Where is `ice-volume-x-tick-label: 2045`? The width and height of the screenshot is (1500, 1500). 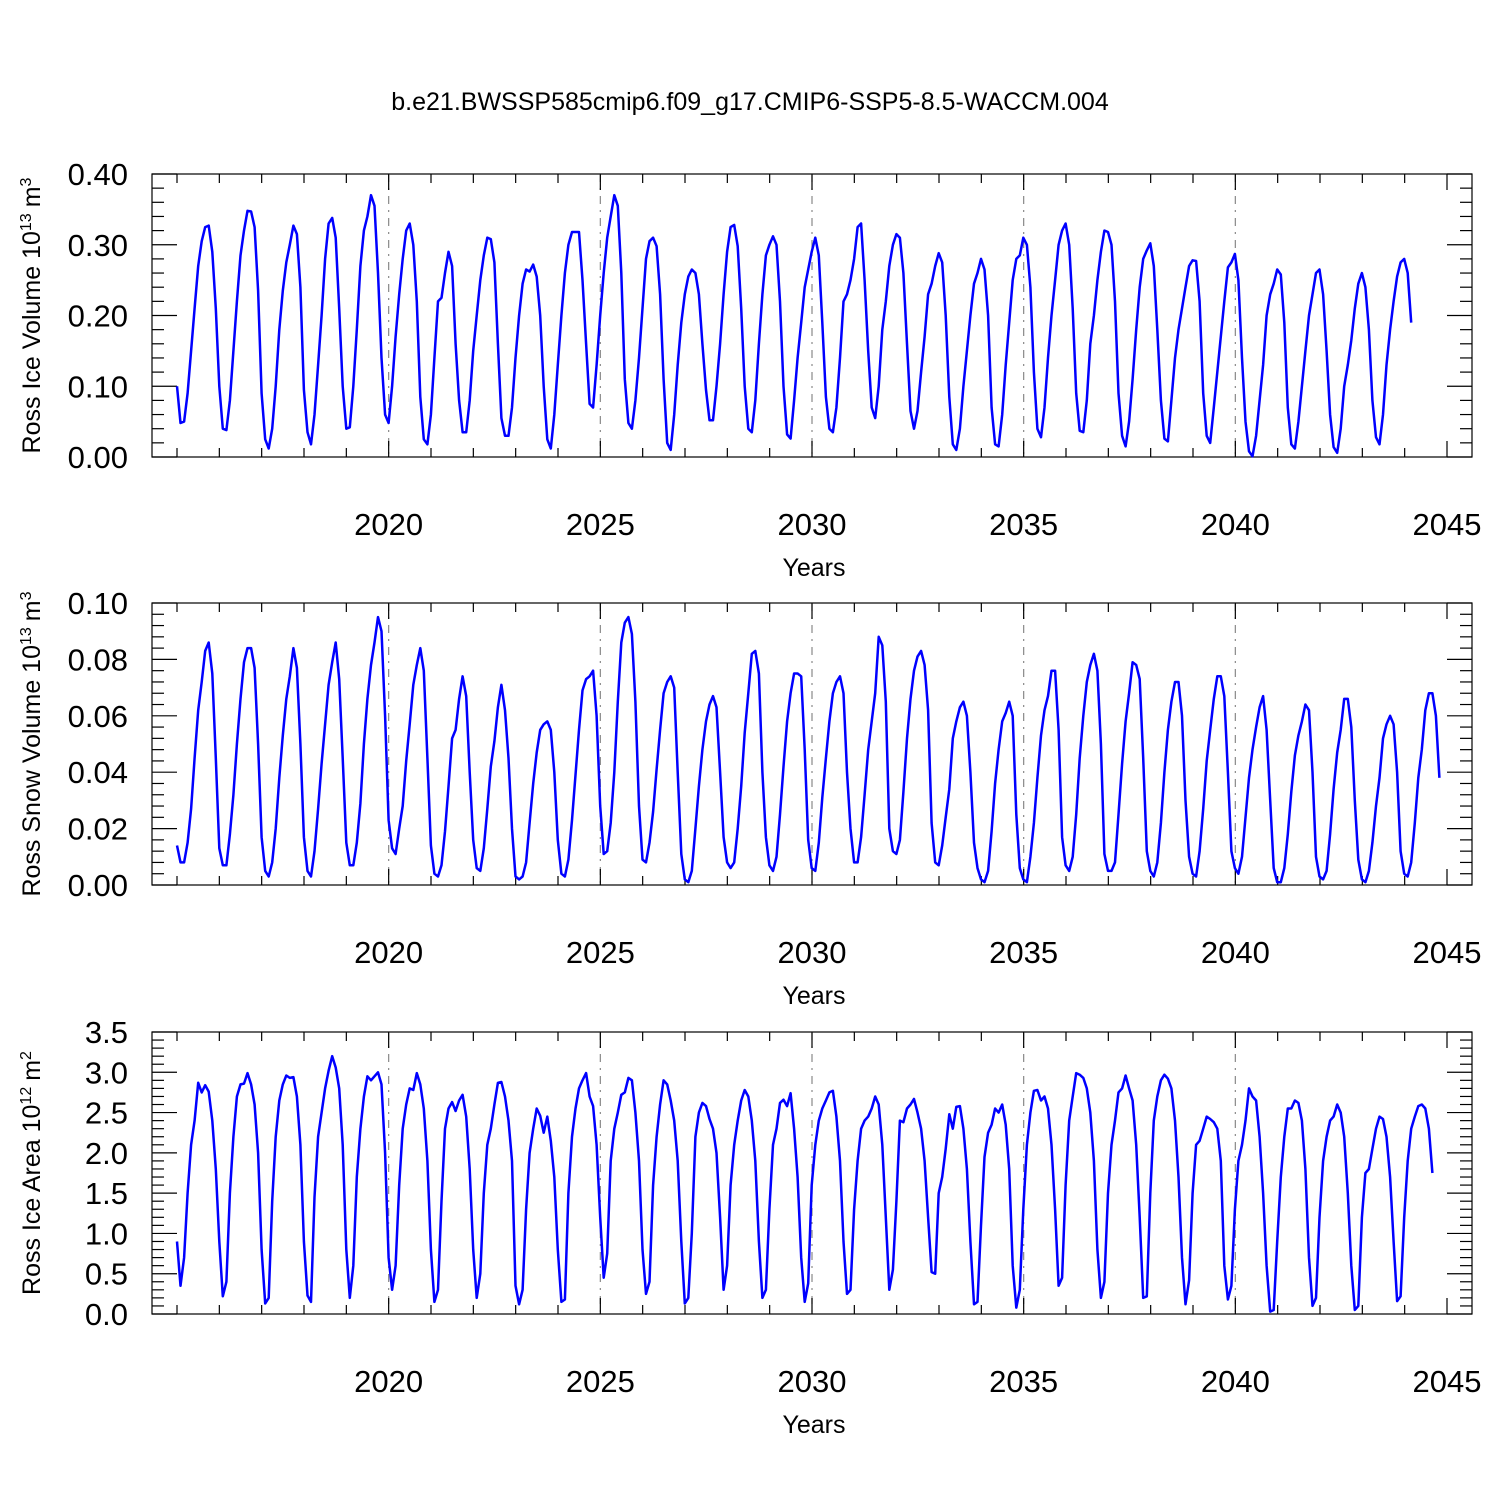
ice-volume-x-tick-label: 2045 is located at coordinates (1447, 524).